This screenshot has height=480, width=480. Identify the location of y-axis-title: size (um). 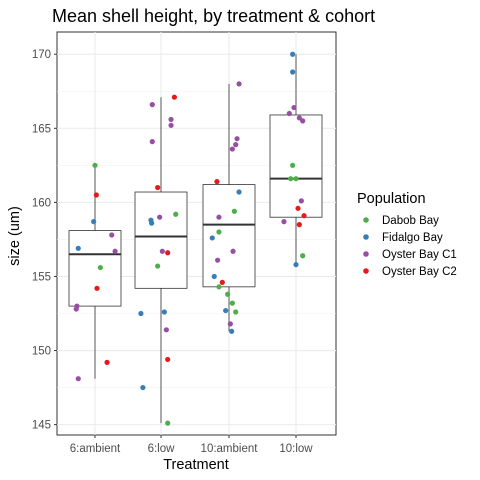
(15, 236).